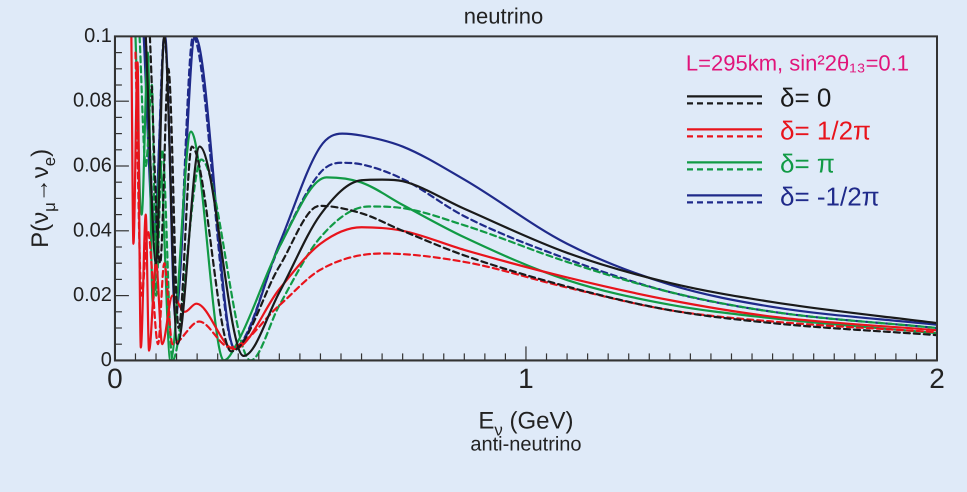  What do you see at coordinates (798, 63) in the screenshot?
I see `annotation: L=295km, sin²2θ₁₃=0.1` at bounding box center [798, 63].